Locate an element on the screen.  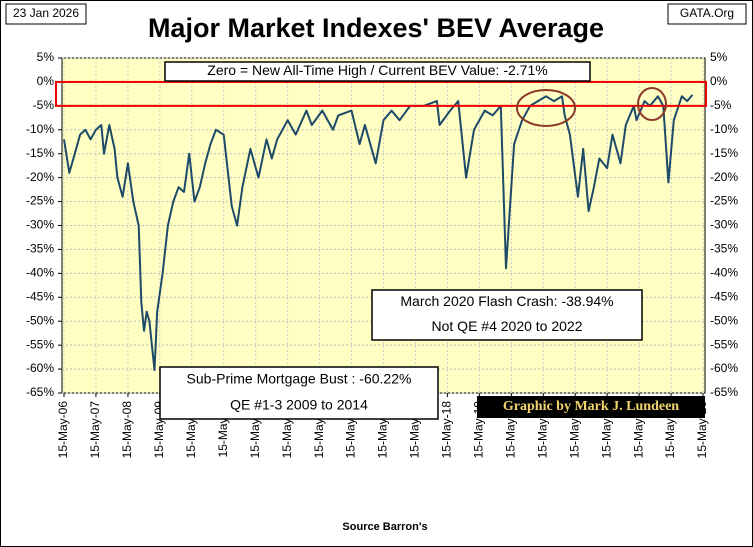
y2-tick-label: -60% is located at coordinates (724, 368).